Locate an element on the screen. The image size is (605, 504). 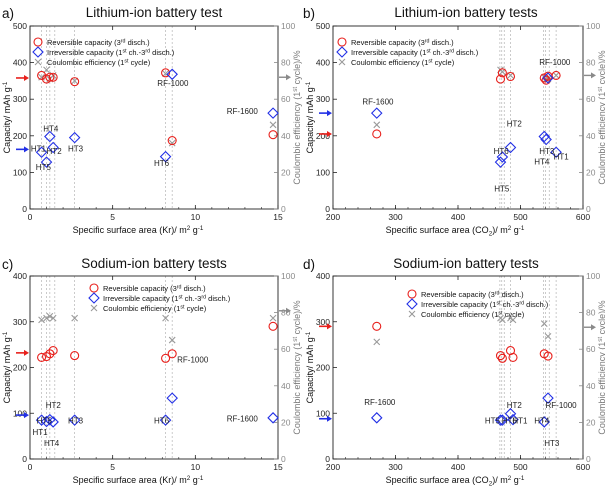
x-tick-label: 0 is located at coordinates (30, 467).